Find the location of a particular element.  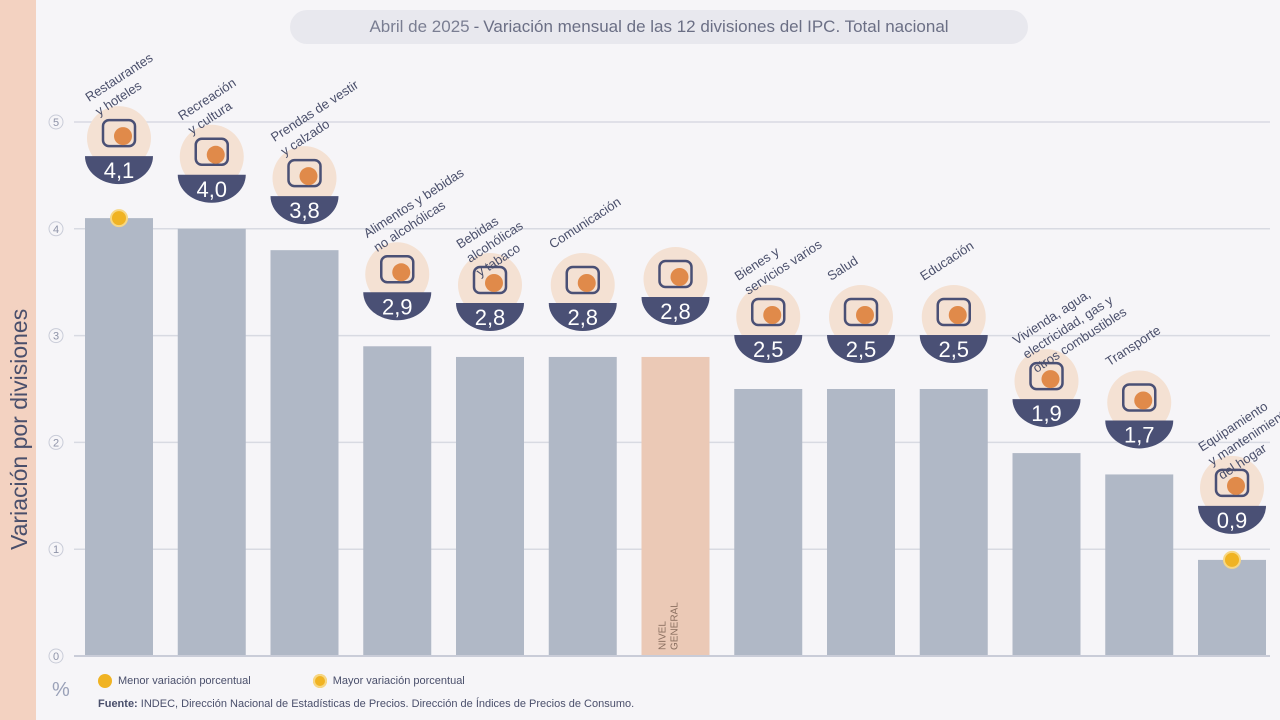

y-tick-label-0: 0 is located at coordinates (56, 657).